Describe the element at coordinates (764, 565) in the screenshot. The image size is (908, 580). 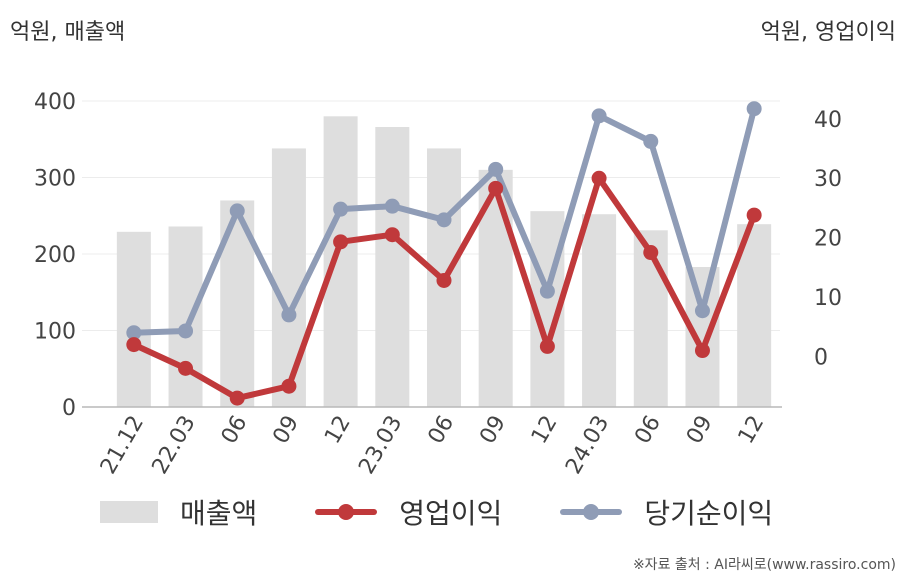
I see `source-note: ※자료 출처 : AI라씨로(www.rassiro.com)` at that location.